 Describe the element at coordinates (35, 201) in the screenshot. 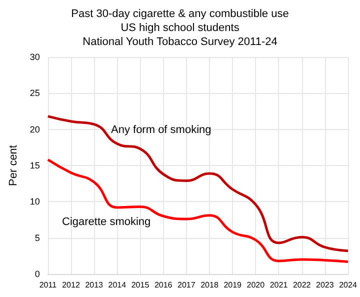

I see `y-tick-label: 10` at that location.